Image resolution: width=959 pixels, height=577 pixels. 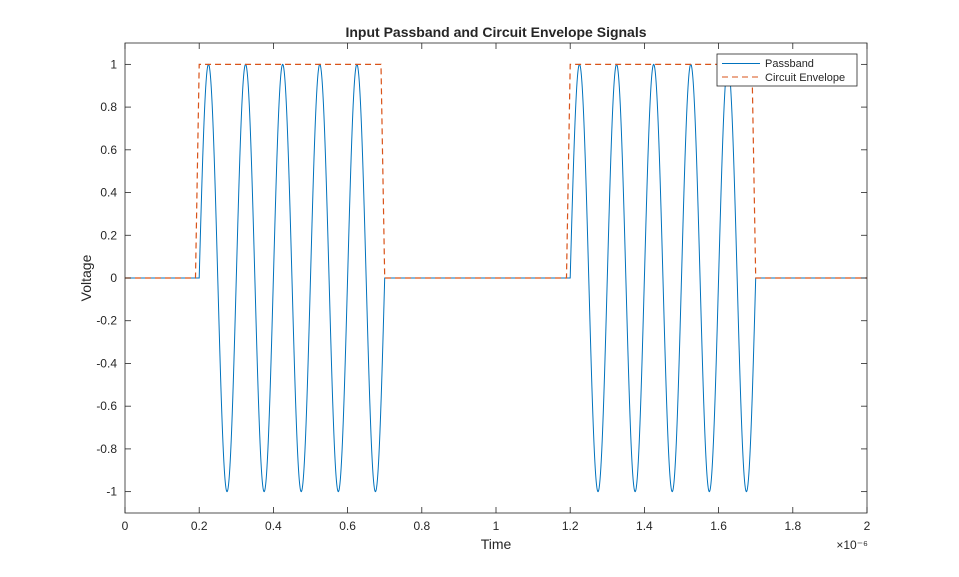 What do you see at coordinates (347, 526) in the screenshot?
I see `x-tick-label: 0.6` at bounding box center [347, 526].